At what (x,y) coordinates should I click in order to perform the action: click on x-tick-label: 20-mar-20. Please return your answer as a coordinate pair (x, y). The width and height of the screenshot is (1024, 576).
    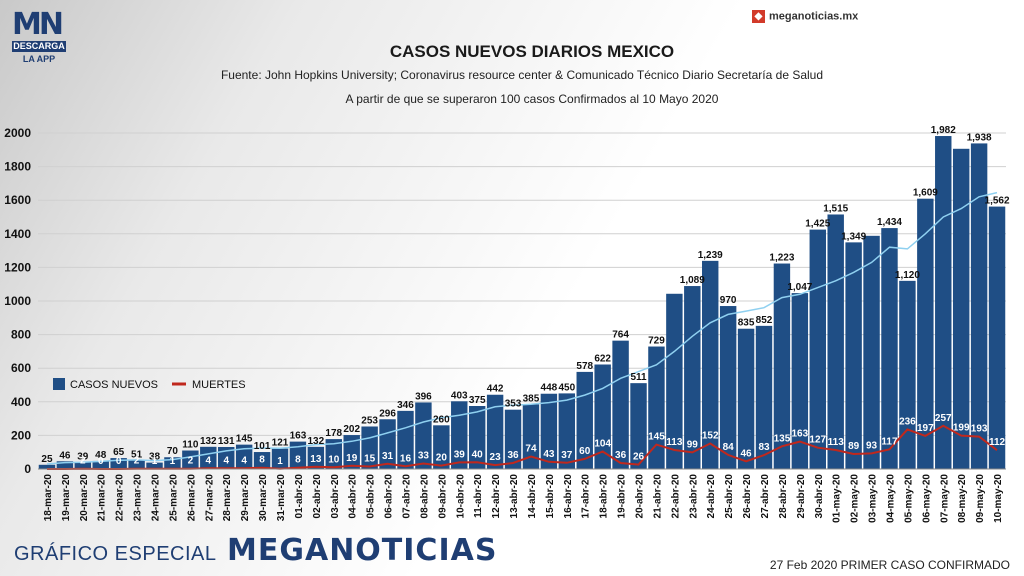
    Looking at the image, I should click on (84, 498).